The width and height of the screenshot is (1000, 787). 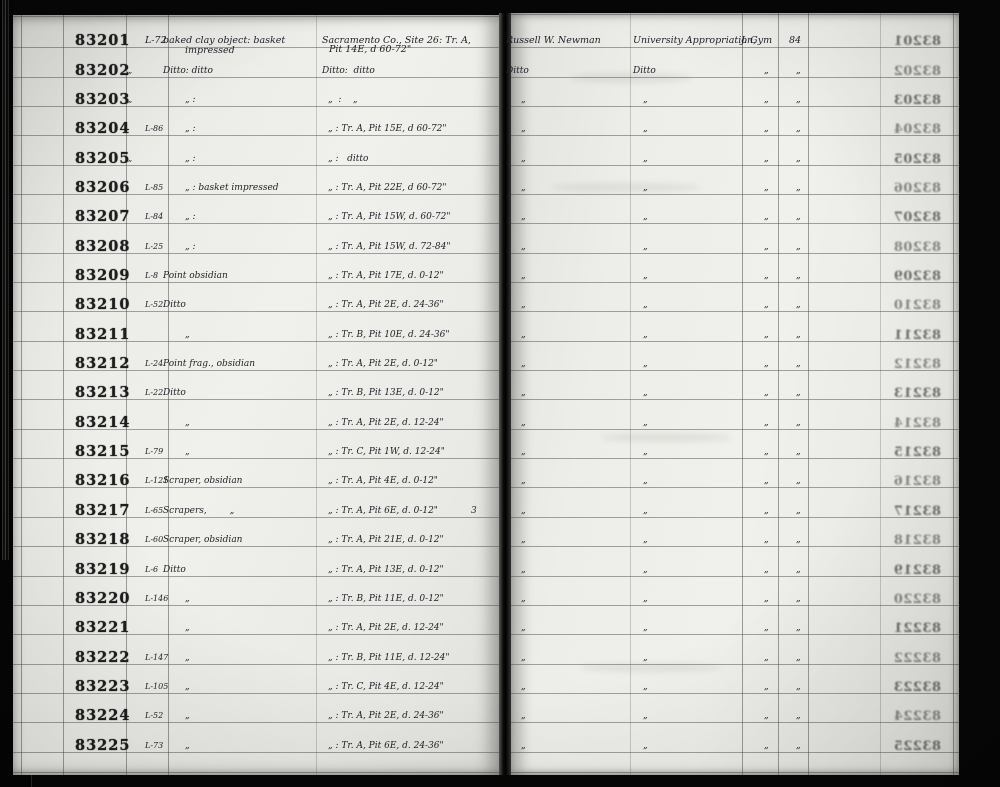 I want to click on locality-entry: „ : Tr. A, Pit 2E, d. 12-24", so click(x=386, y=422).